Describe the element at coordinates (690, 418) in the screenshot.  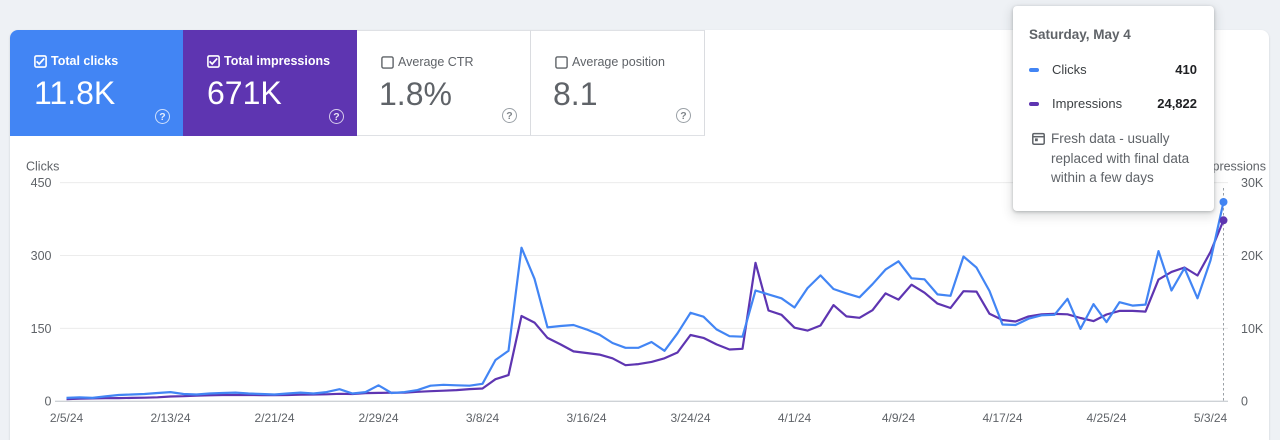
I see `svg-text: 3/24/24` at that location.